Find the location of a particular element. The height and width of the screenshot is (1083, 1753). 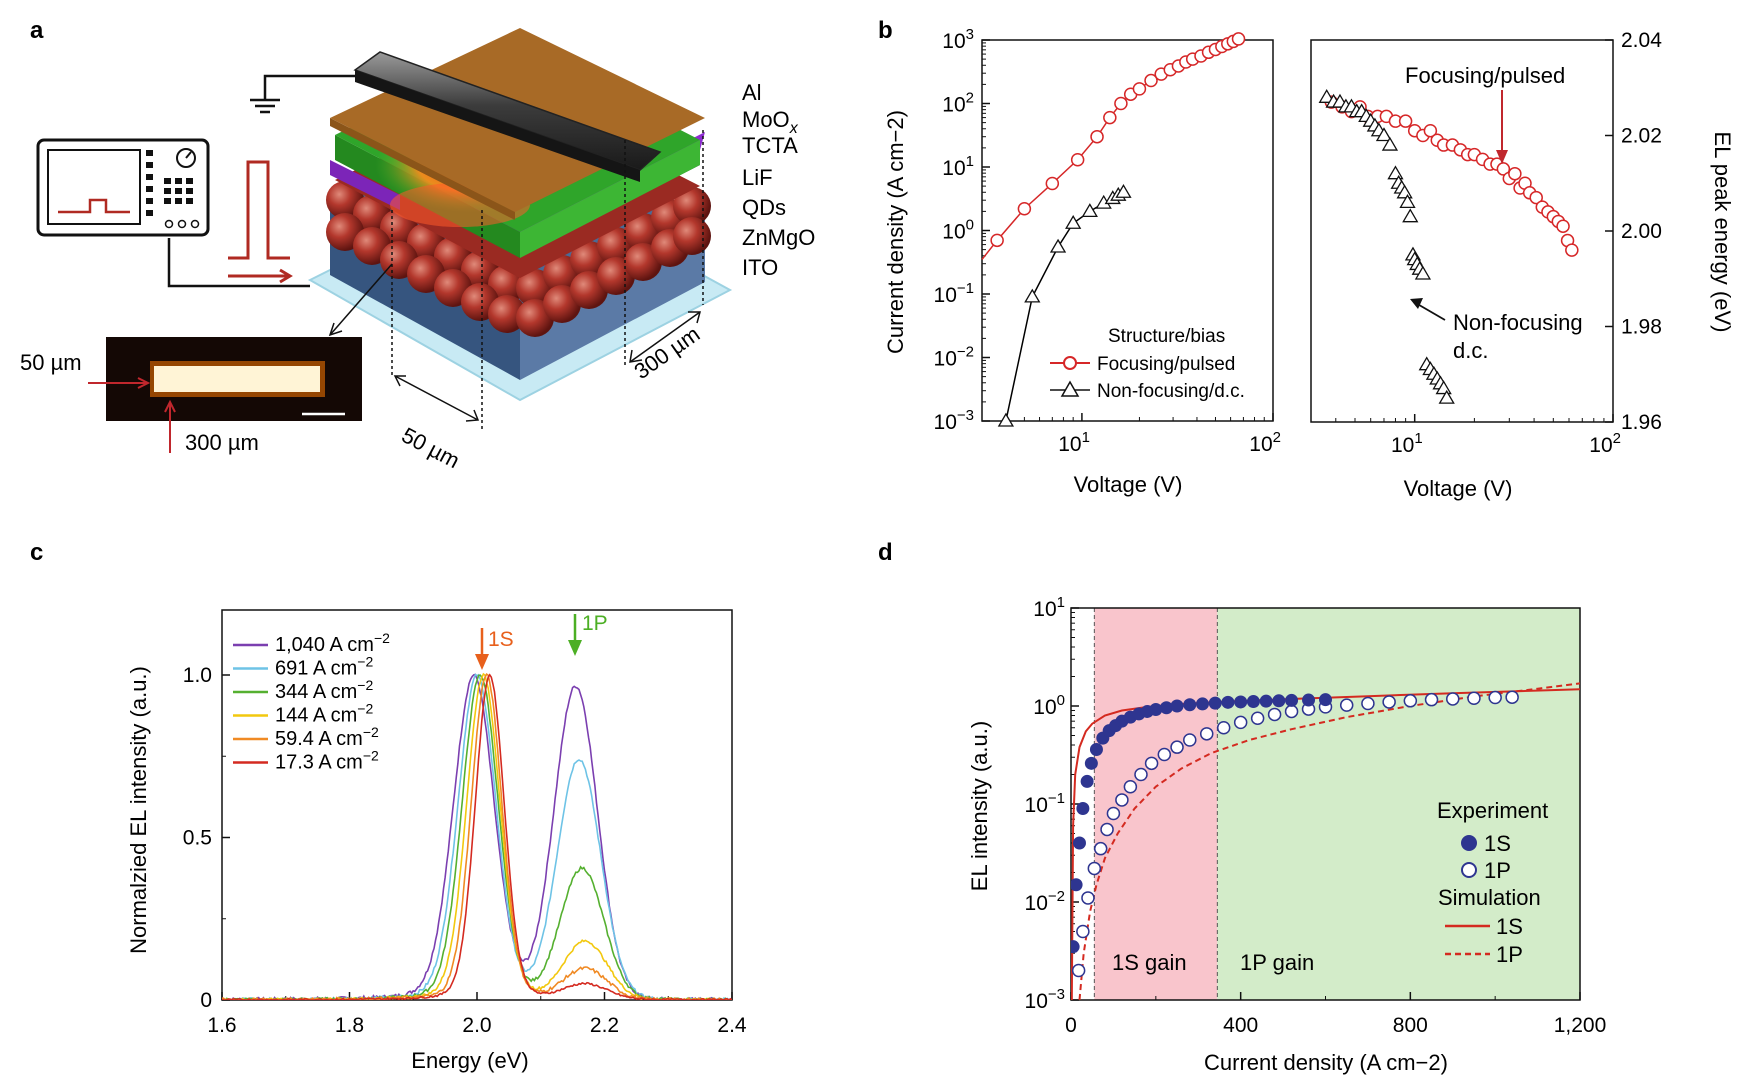

d-region-shade is located at coordinates (1398, 804).